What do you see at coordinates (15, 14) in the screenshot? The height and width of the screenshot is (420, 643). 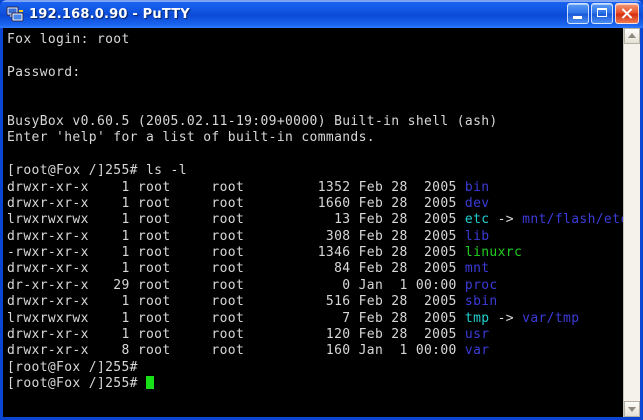 I see `putty-computer-icon` at bounding box center [15, 14].